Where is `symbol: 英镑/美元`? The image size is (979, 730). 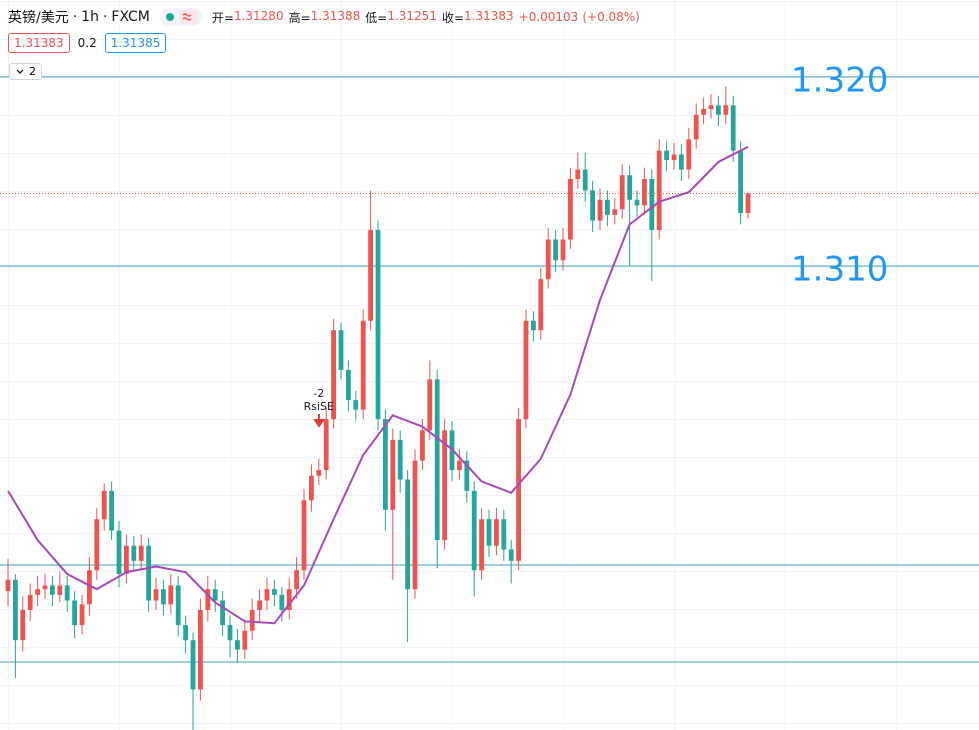 symbol: 英镑/美元 is located at coordinates (38, 18).